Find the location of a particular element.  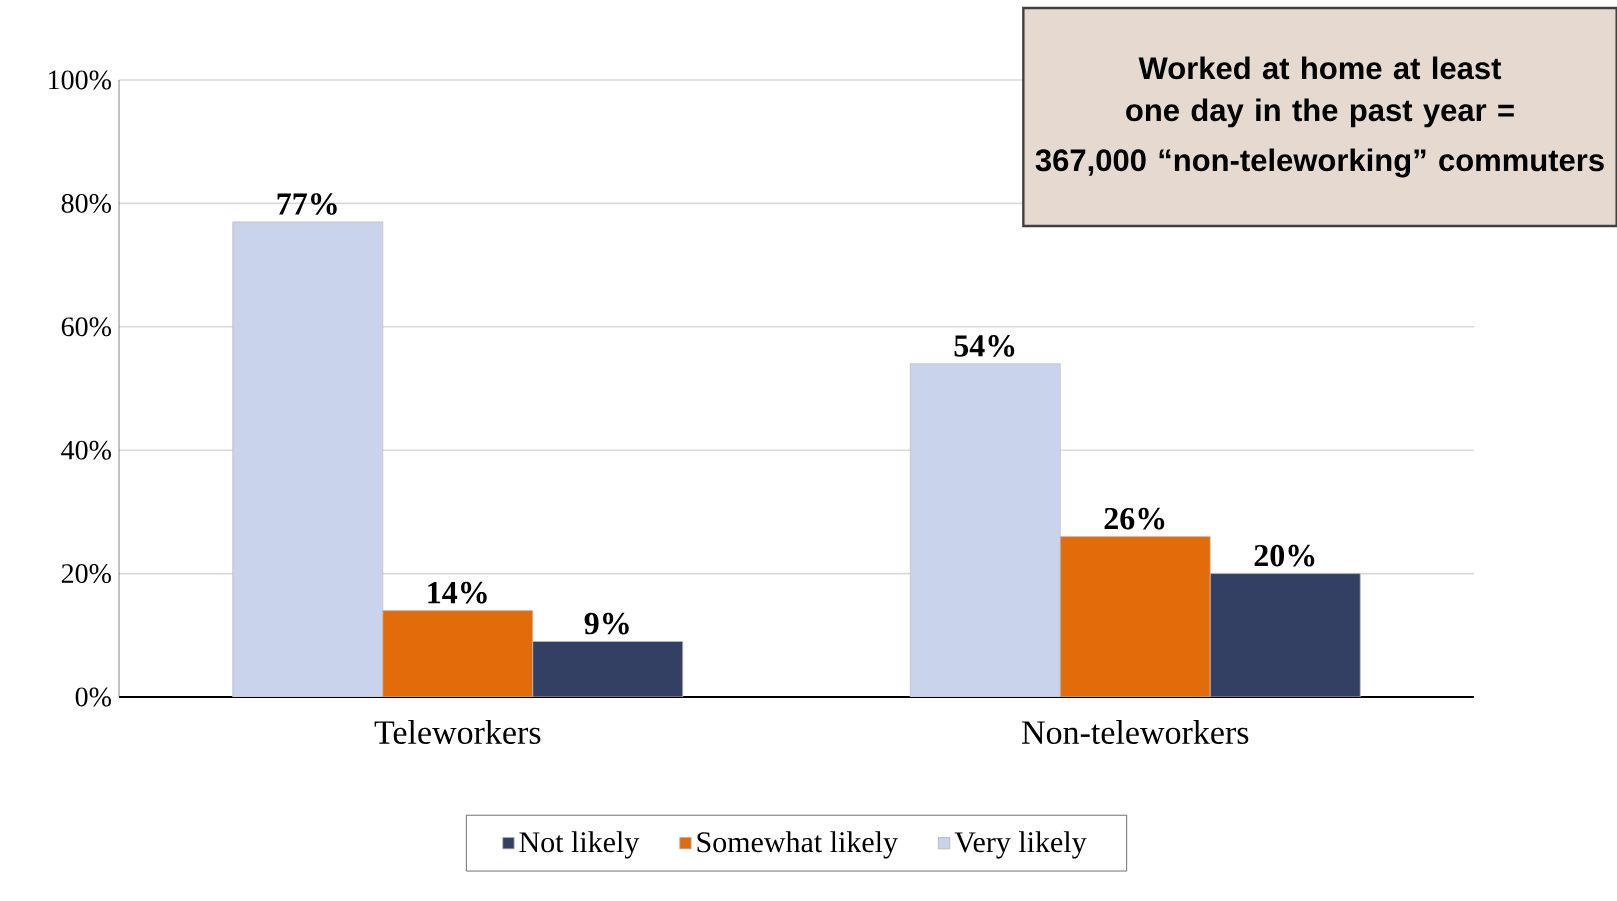

data-label: 77% is located at coordinates (307, 204).